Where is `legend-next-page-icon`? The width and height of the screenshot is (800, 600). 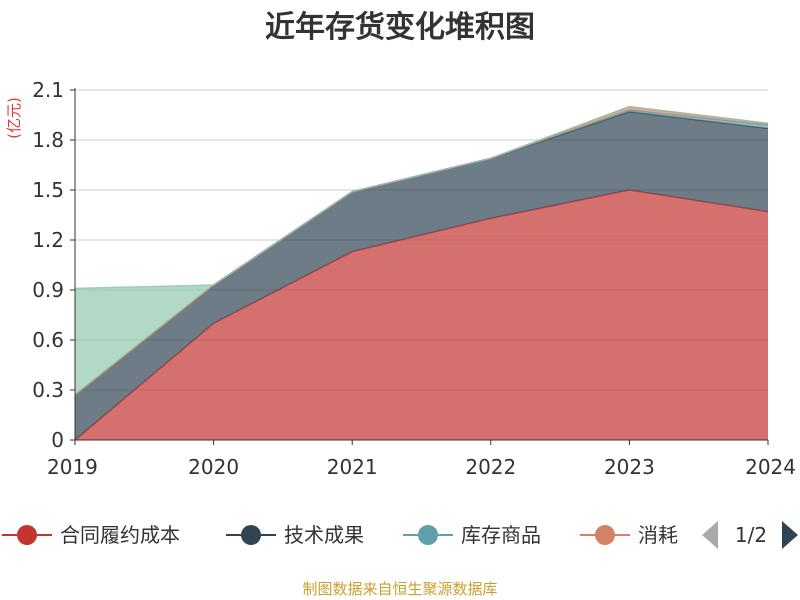
legend-next-page-icon is located at coordinates (790, 535).